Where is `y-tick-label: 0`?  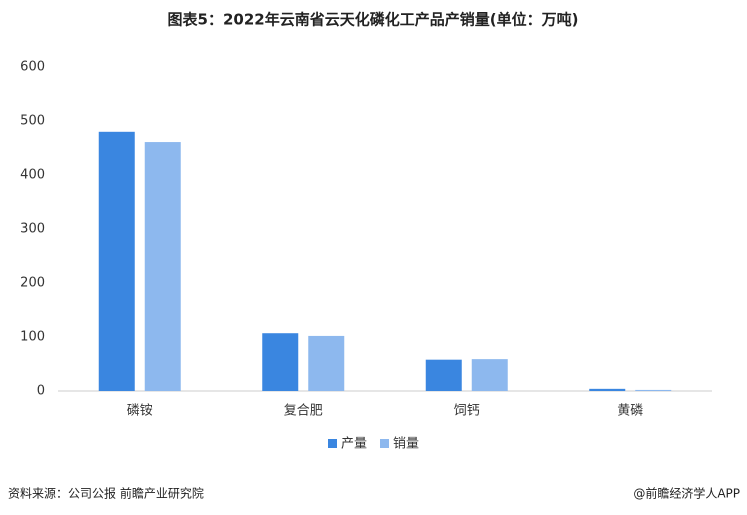
y-tick-label: 0 is located at coordinates (41, 391).